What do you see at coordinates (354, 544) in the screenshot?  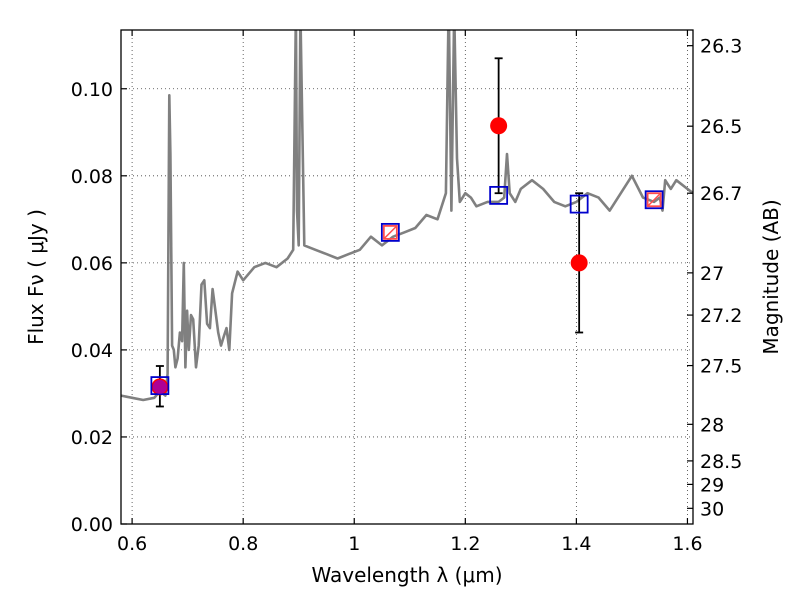 I see `x-tick-label: 1` at bounding box center [354, 544].